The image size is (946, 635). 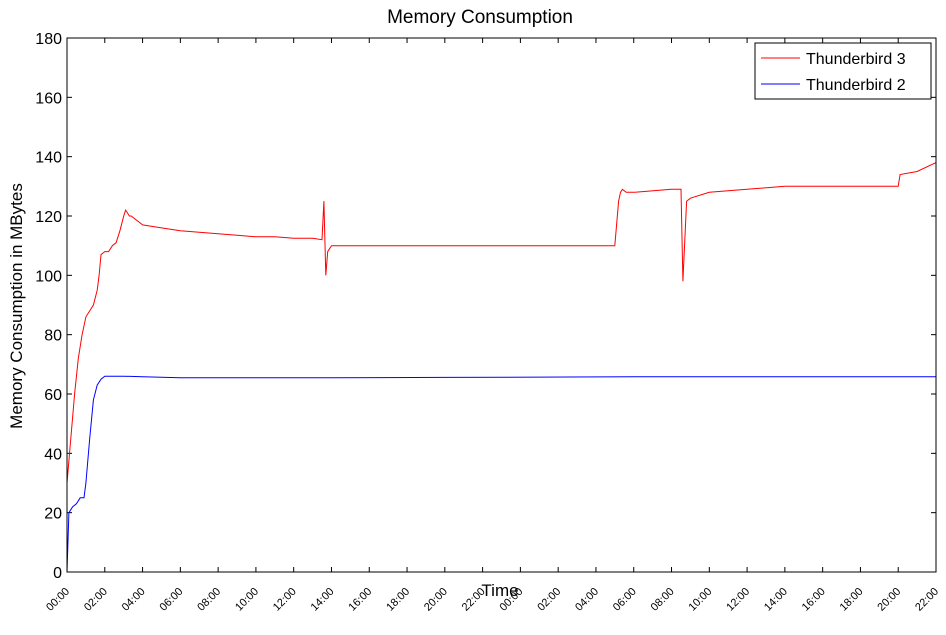 What do you see at coordinates (53, 514) in the screenshot?
I see `y-tick-label: 20` at bounding box center [53, 514].